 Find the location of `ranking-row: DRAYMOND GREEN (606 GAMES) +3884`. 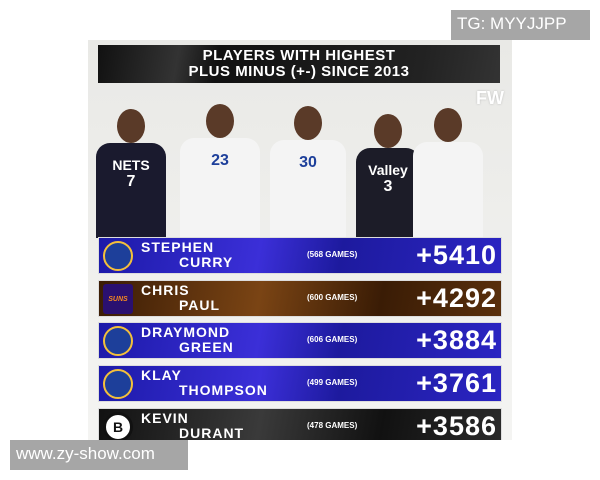

ranking-row: DRAYMOND GREEN (606 GAMES) +3884 is located at coordinates (300, 340).